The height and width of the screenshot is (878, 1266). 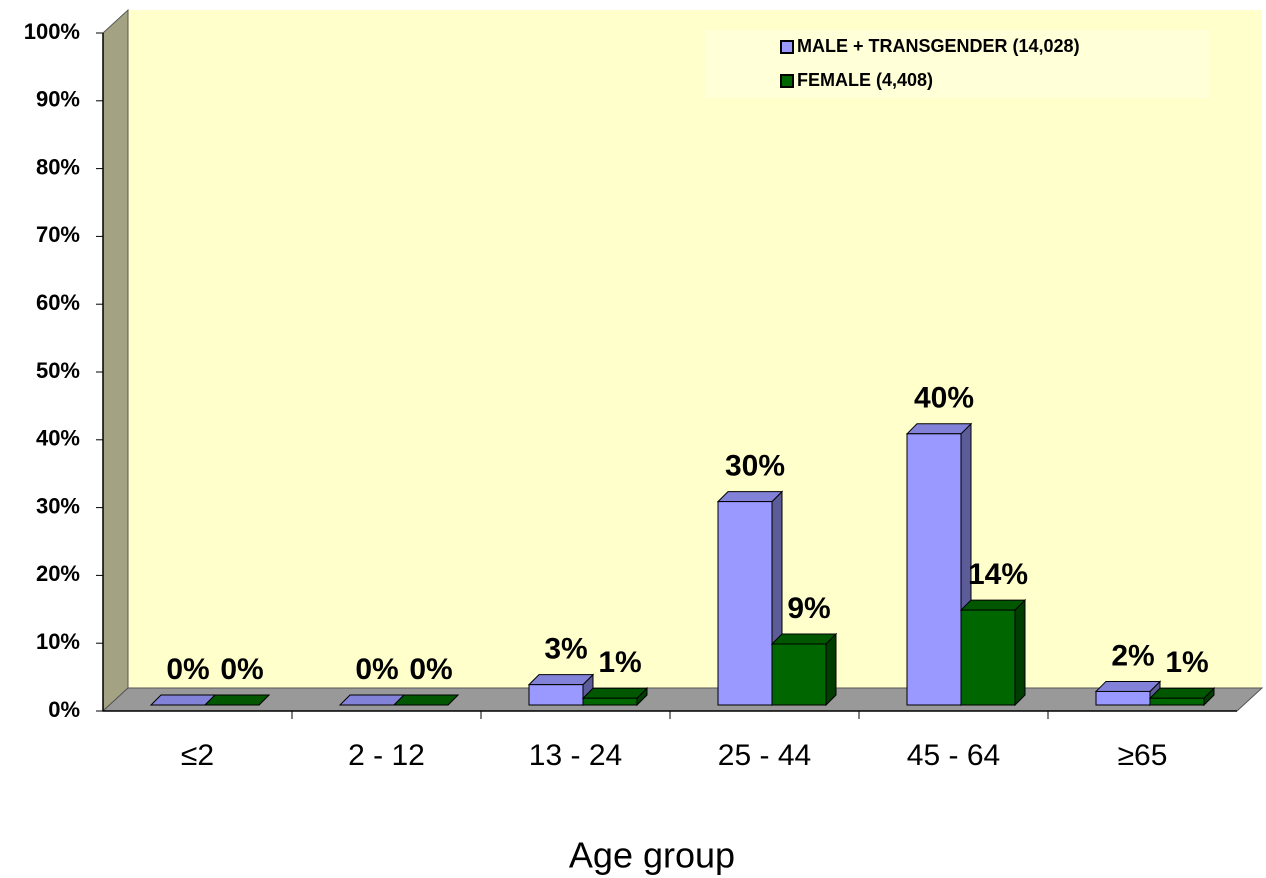 What do you see at coordinates (764, 755) in the screenshot?
I see `x-tick-label: 25 - 44` at bounding box center [764, 755].